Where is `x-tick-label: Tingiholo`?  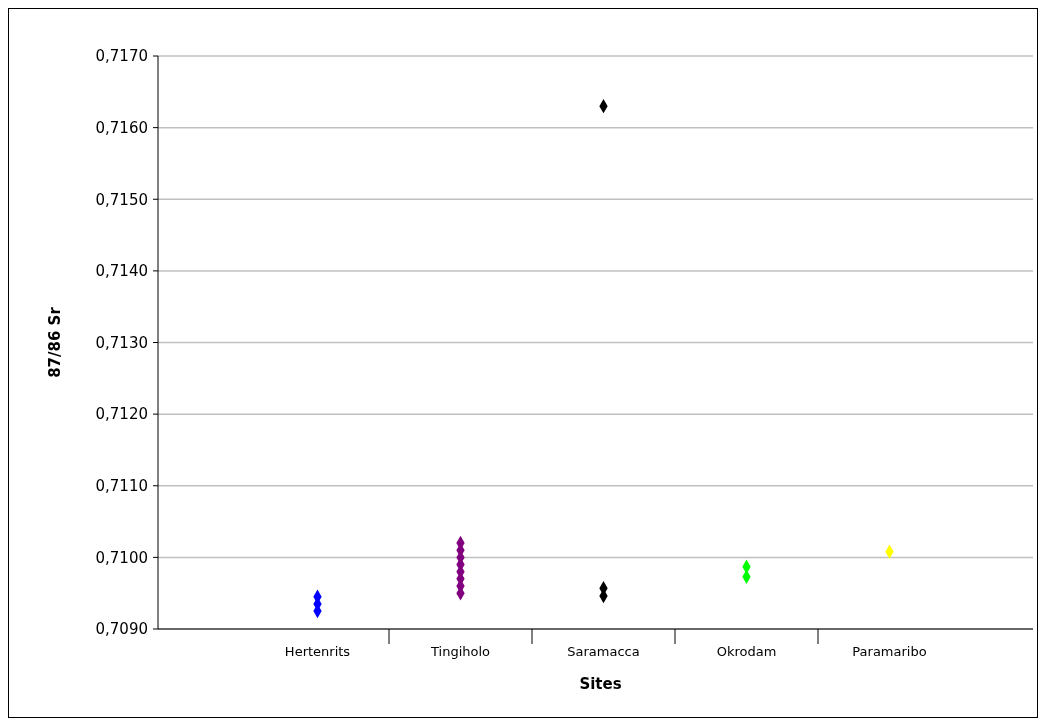 x-tick-label: Tingiholo is located at coordinates (460, 651).